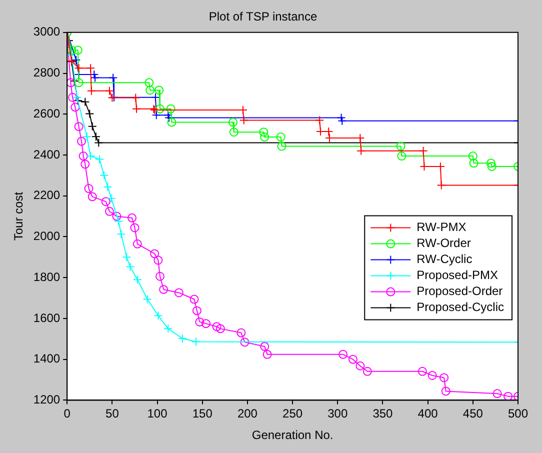 The image size is (542, 453). What do you see at coordinates (338, 413) in the screenshot?
I see `x-tick-label: 300` at bounding box center [338, 413].